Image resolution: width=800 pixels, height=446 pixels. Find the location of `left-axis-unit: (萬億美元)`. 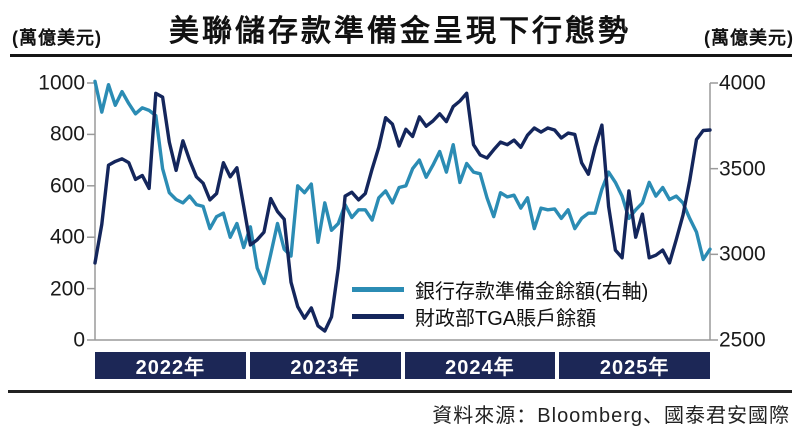

left-axis-unit: (萬億美元) is located at coordinates (57, 38).